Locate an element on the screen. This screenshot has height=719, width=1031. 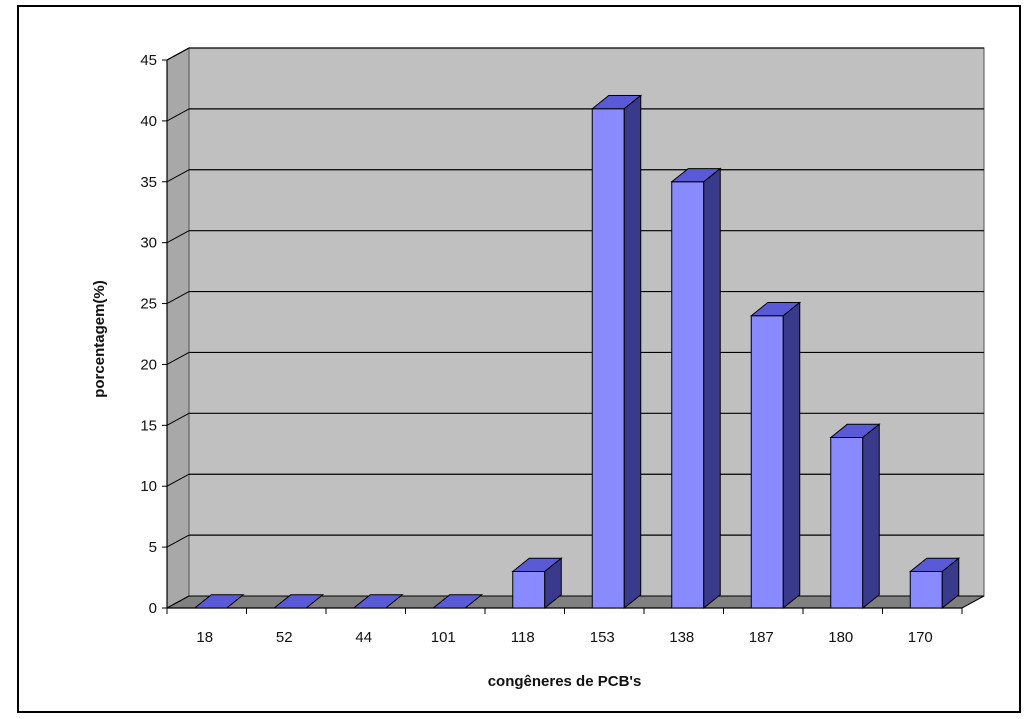
y-tick-label: 20 is located at coordinates (148, 364).